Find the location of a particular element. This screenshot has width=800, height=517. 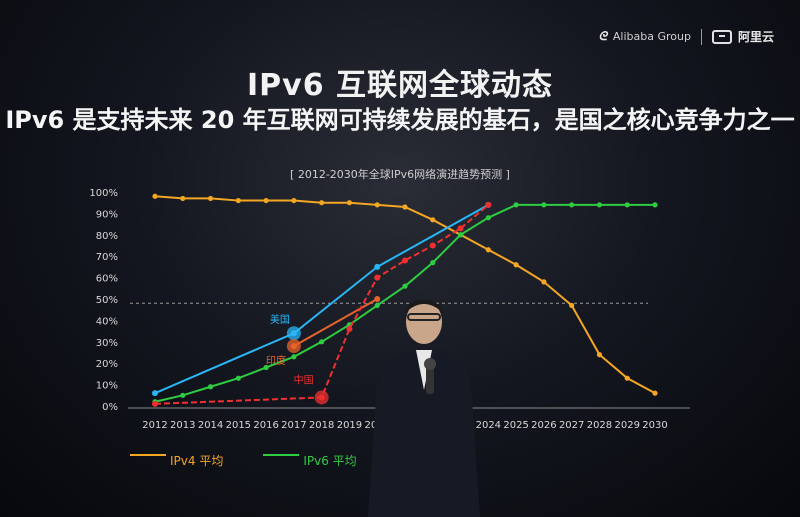

legend-swatch-ipv4 is located at coordinates (148, 454).